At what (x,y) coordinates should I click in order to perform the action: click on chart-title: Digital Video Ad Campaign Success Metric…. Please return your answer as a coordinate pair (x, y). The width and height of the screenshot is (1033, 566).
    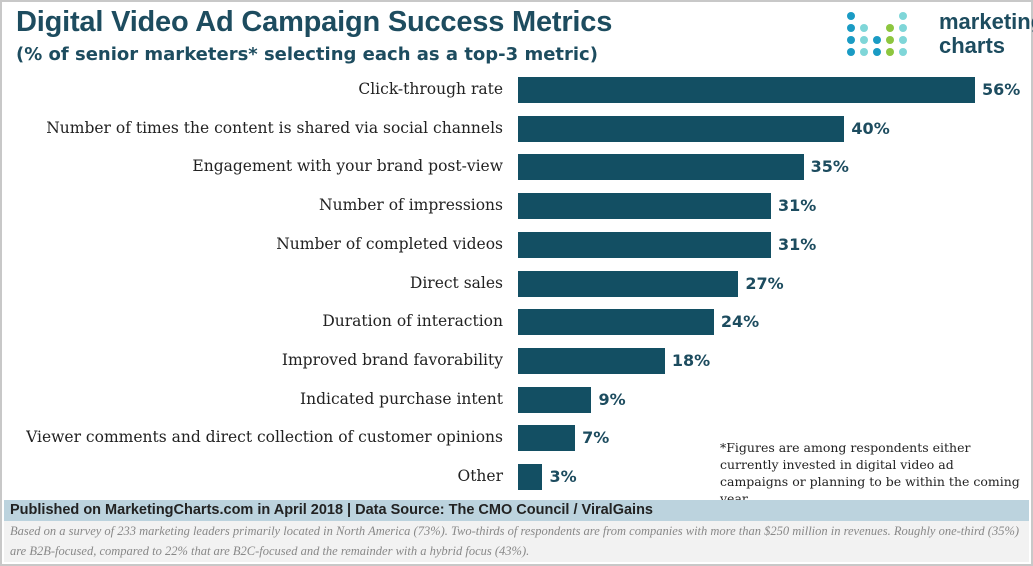
    Looking at the image, I should click on (314, 22).